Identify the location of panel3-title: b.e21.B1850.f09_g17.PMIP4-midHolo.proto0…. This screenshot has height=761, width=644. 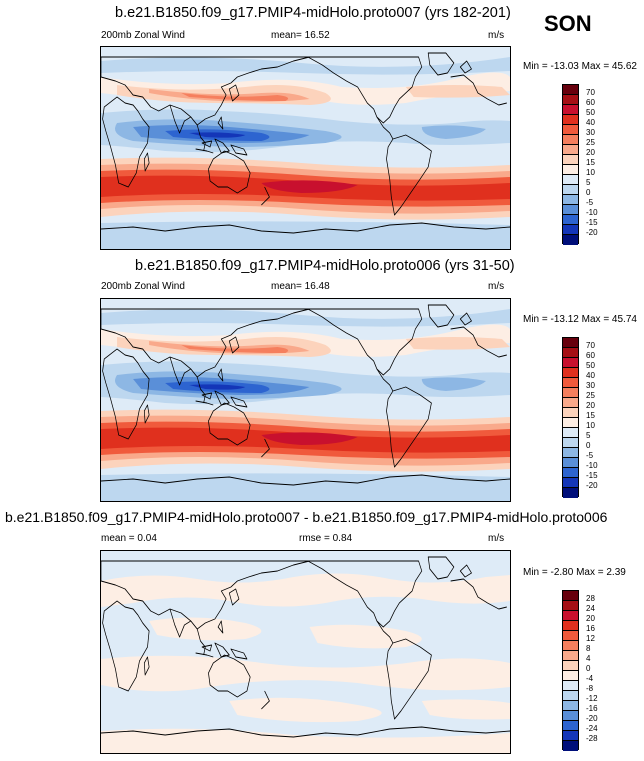
(306, 517).